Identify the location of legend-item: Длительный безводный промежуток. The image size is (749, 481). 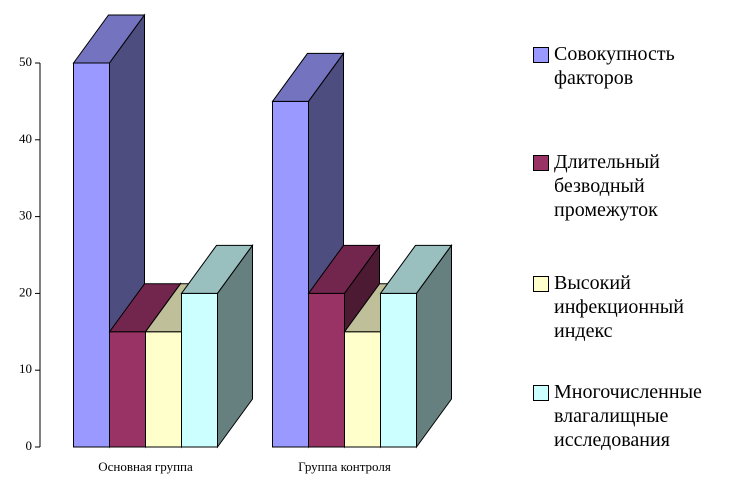
(618, 186).